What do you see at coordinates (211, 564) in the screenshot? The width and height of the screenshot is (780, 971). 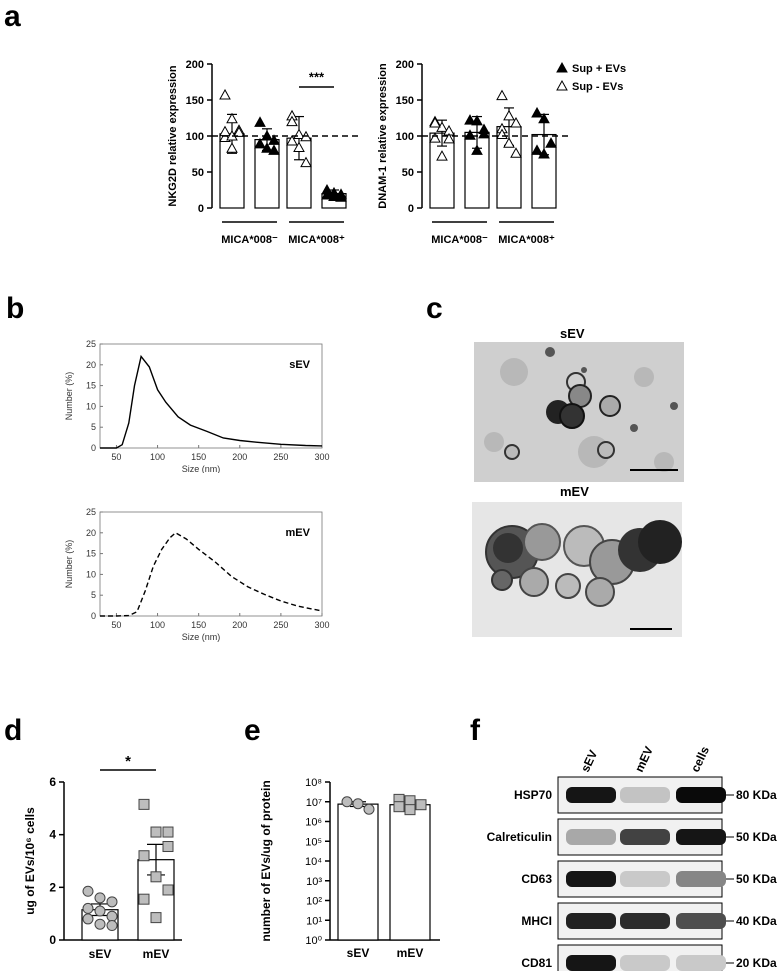 I see `plot-frame` at bounding box center [211, 564].